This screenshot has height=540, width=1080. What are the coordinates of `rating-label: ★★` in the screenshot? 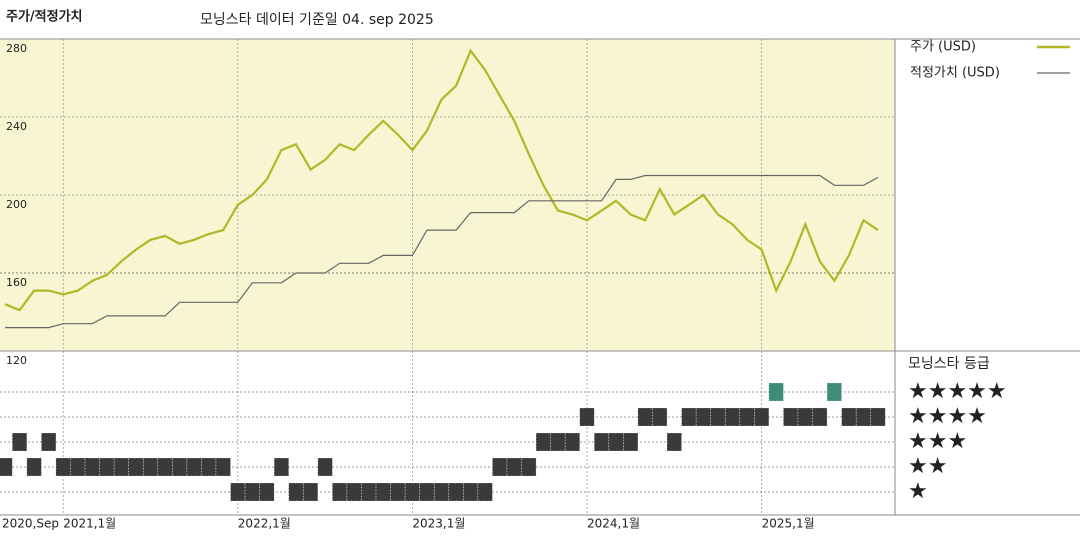 It's located at (927, 466).